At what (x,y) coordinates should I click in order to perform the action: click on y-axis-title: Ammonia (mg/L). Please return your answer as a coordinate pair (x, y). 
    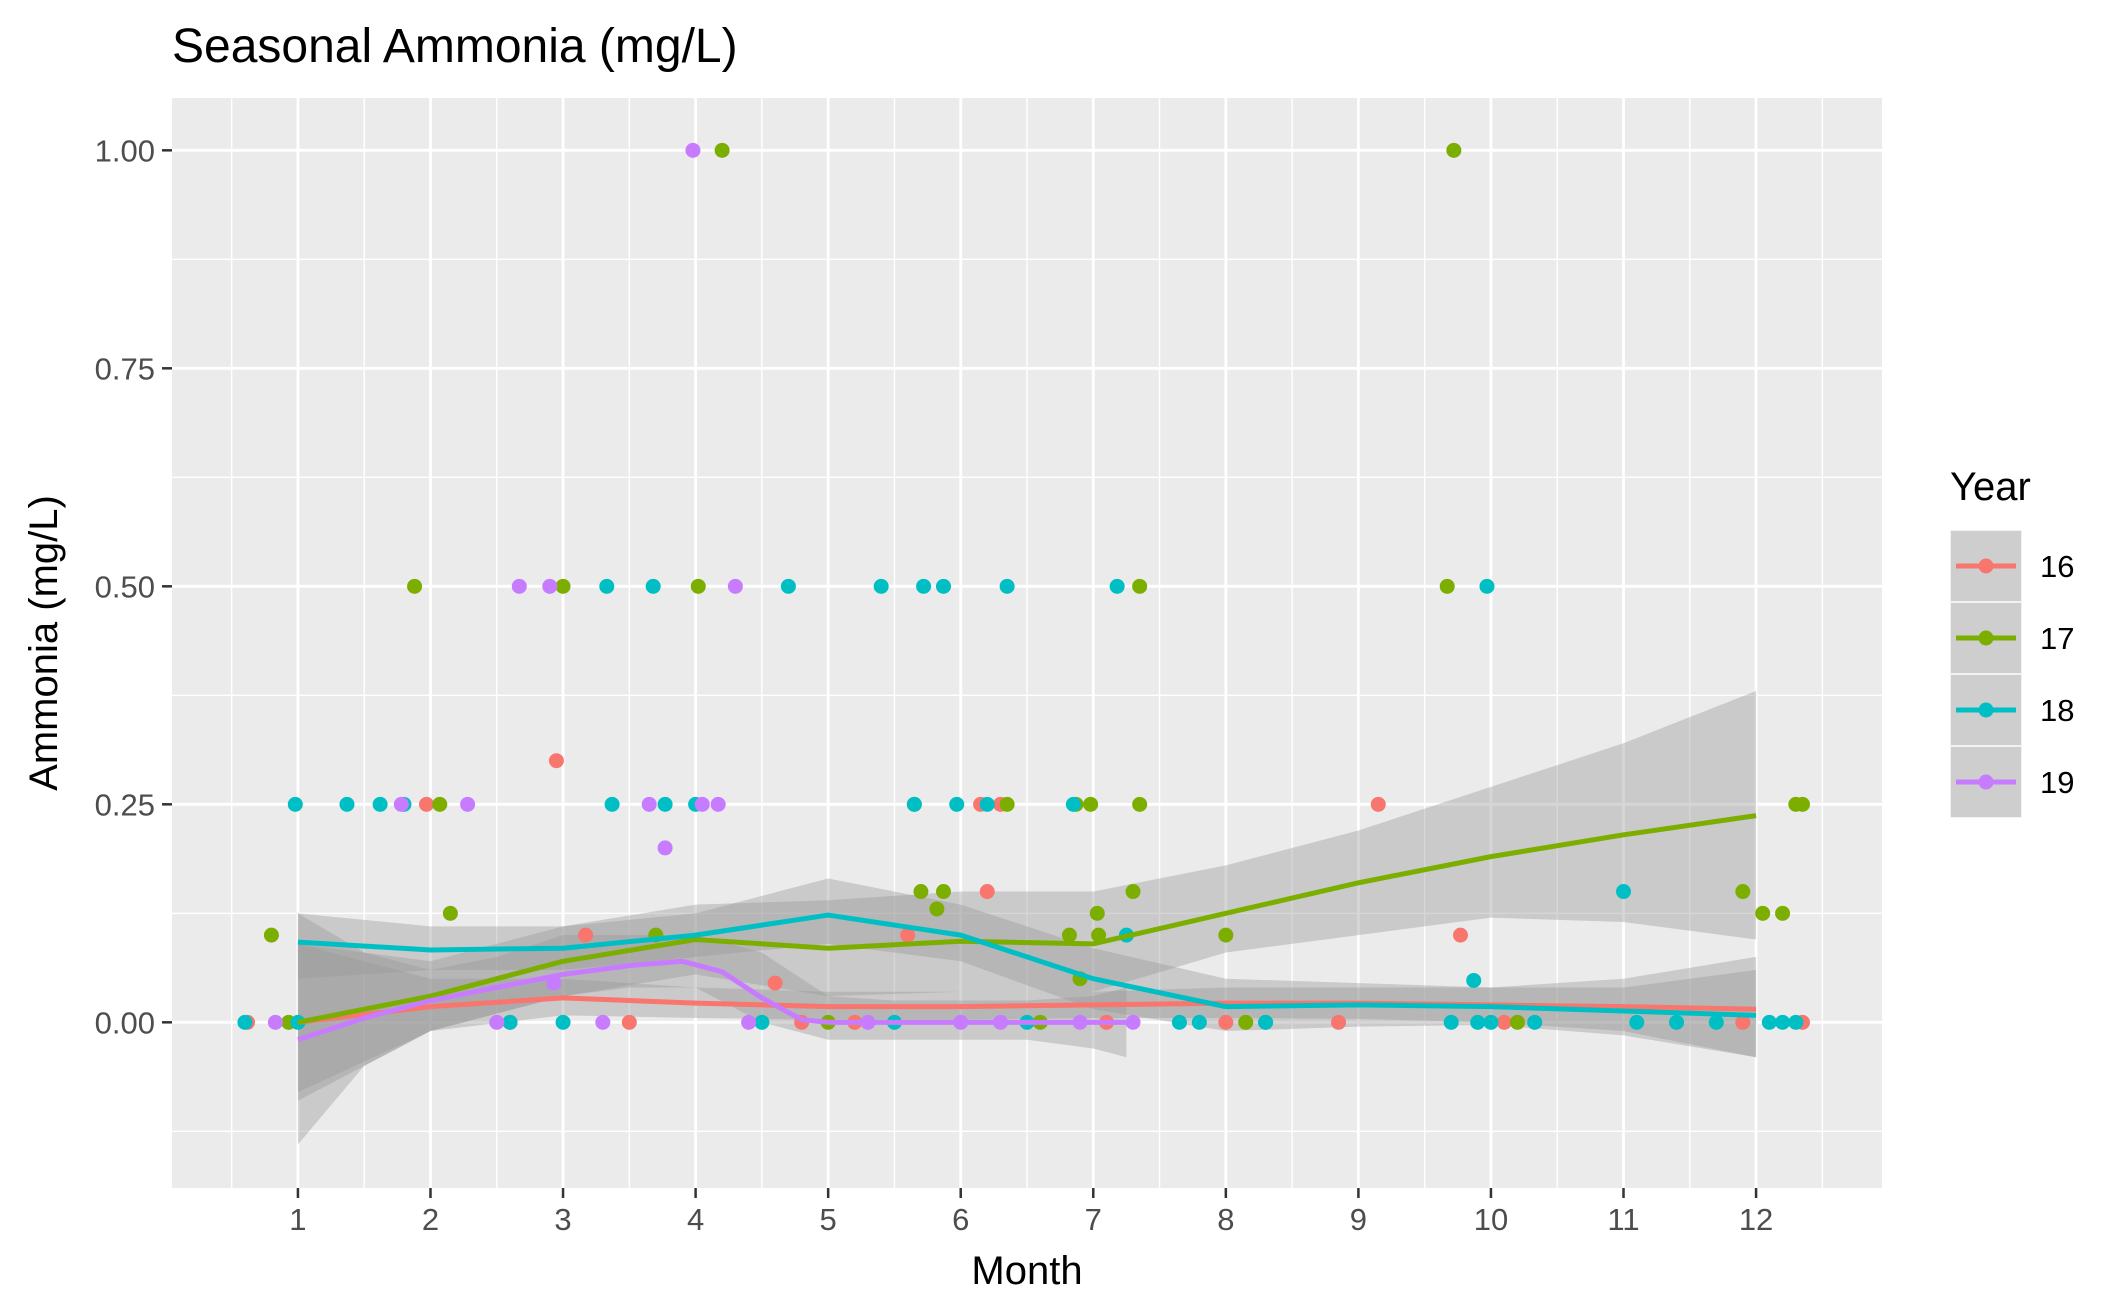
    Looking at the image, I should click on (44, 643).